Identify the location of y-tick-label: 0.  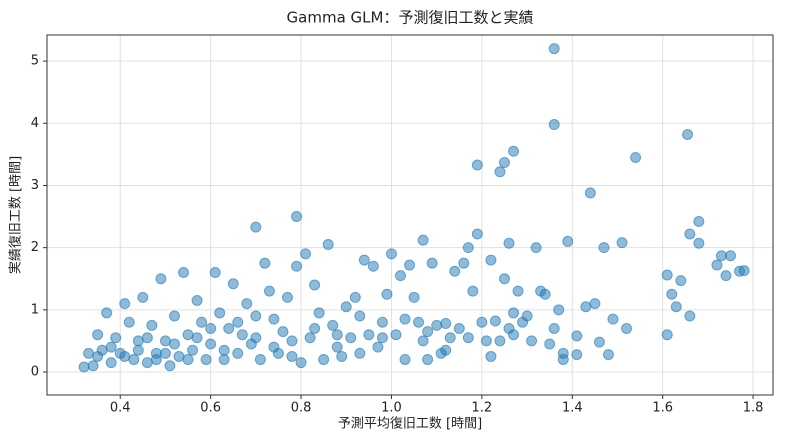
(35, 371).